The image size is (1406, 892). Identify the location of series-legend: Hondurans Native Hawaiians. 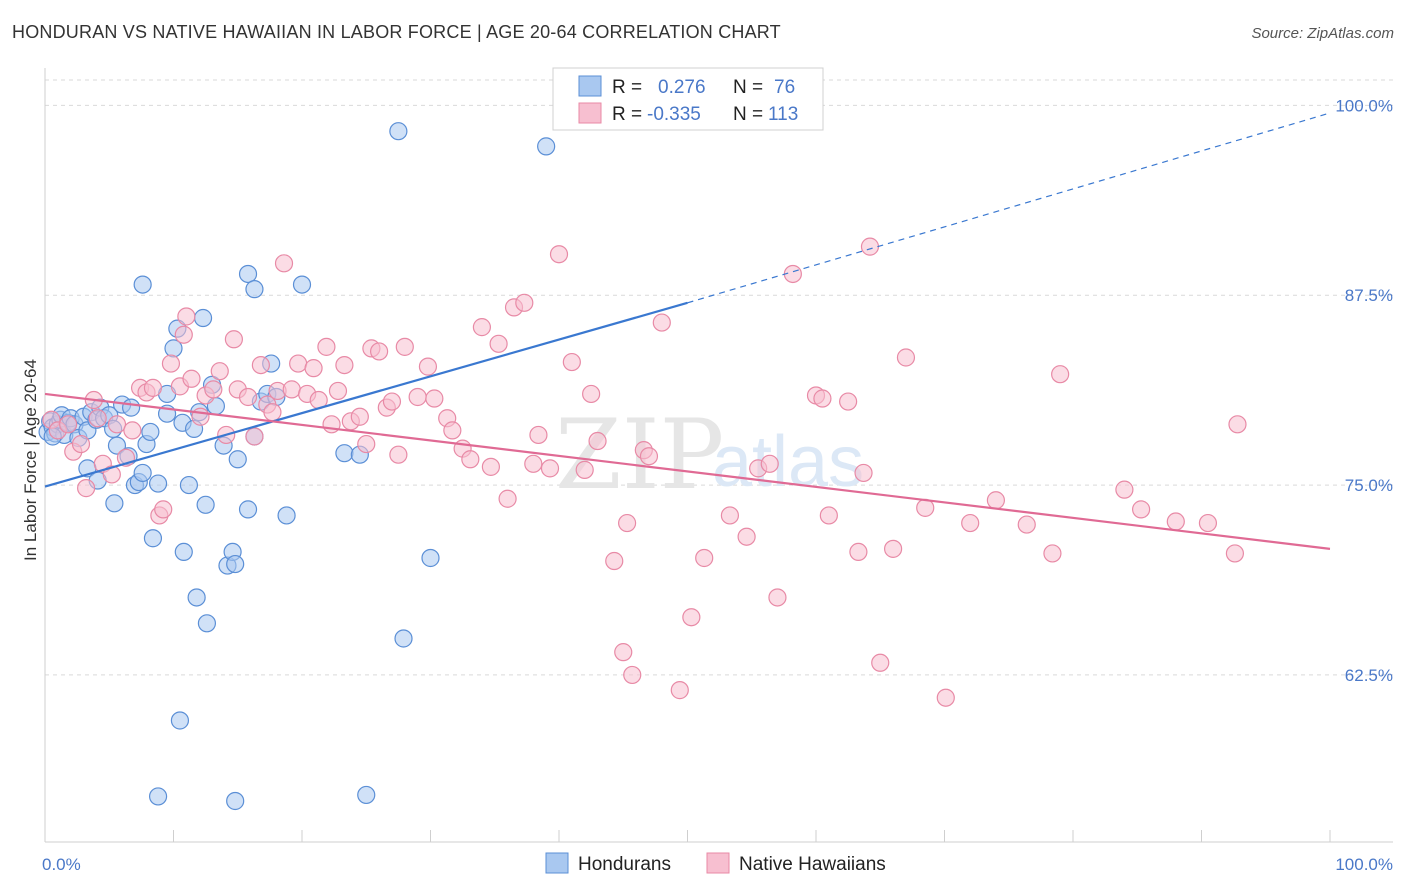
(715, 863).